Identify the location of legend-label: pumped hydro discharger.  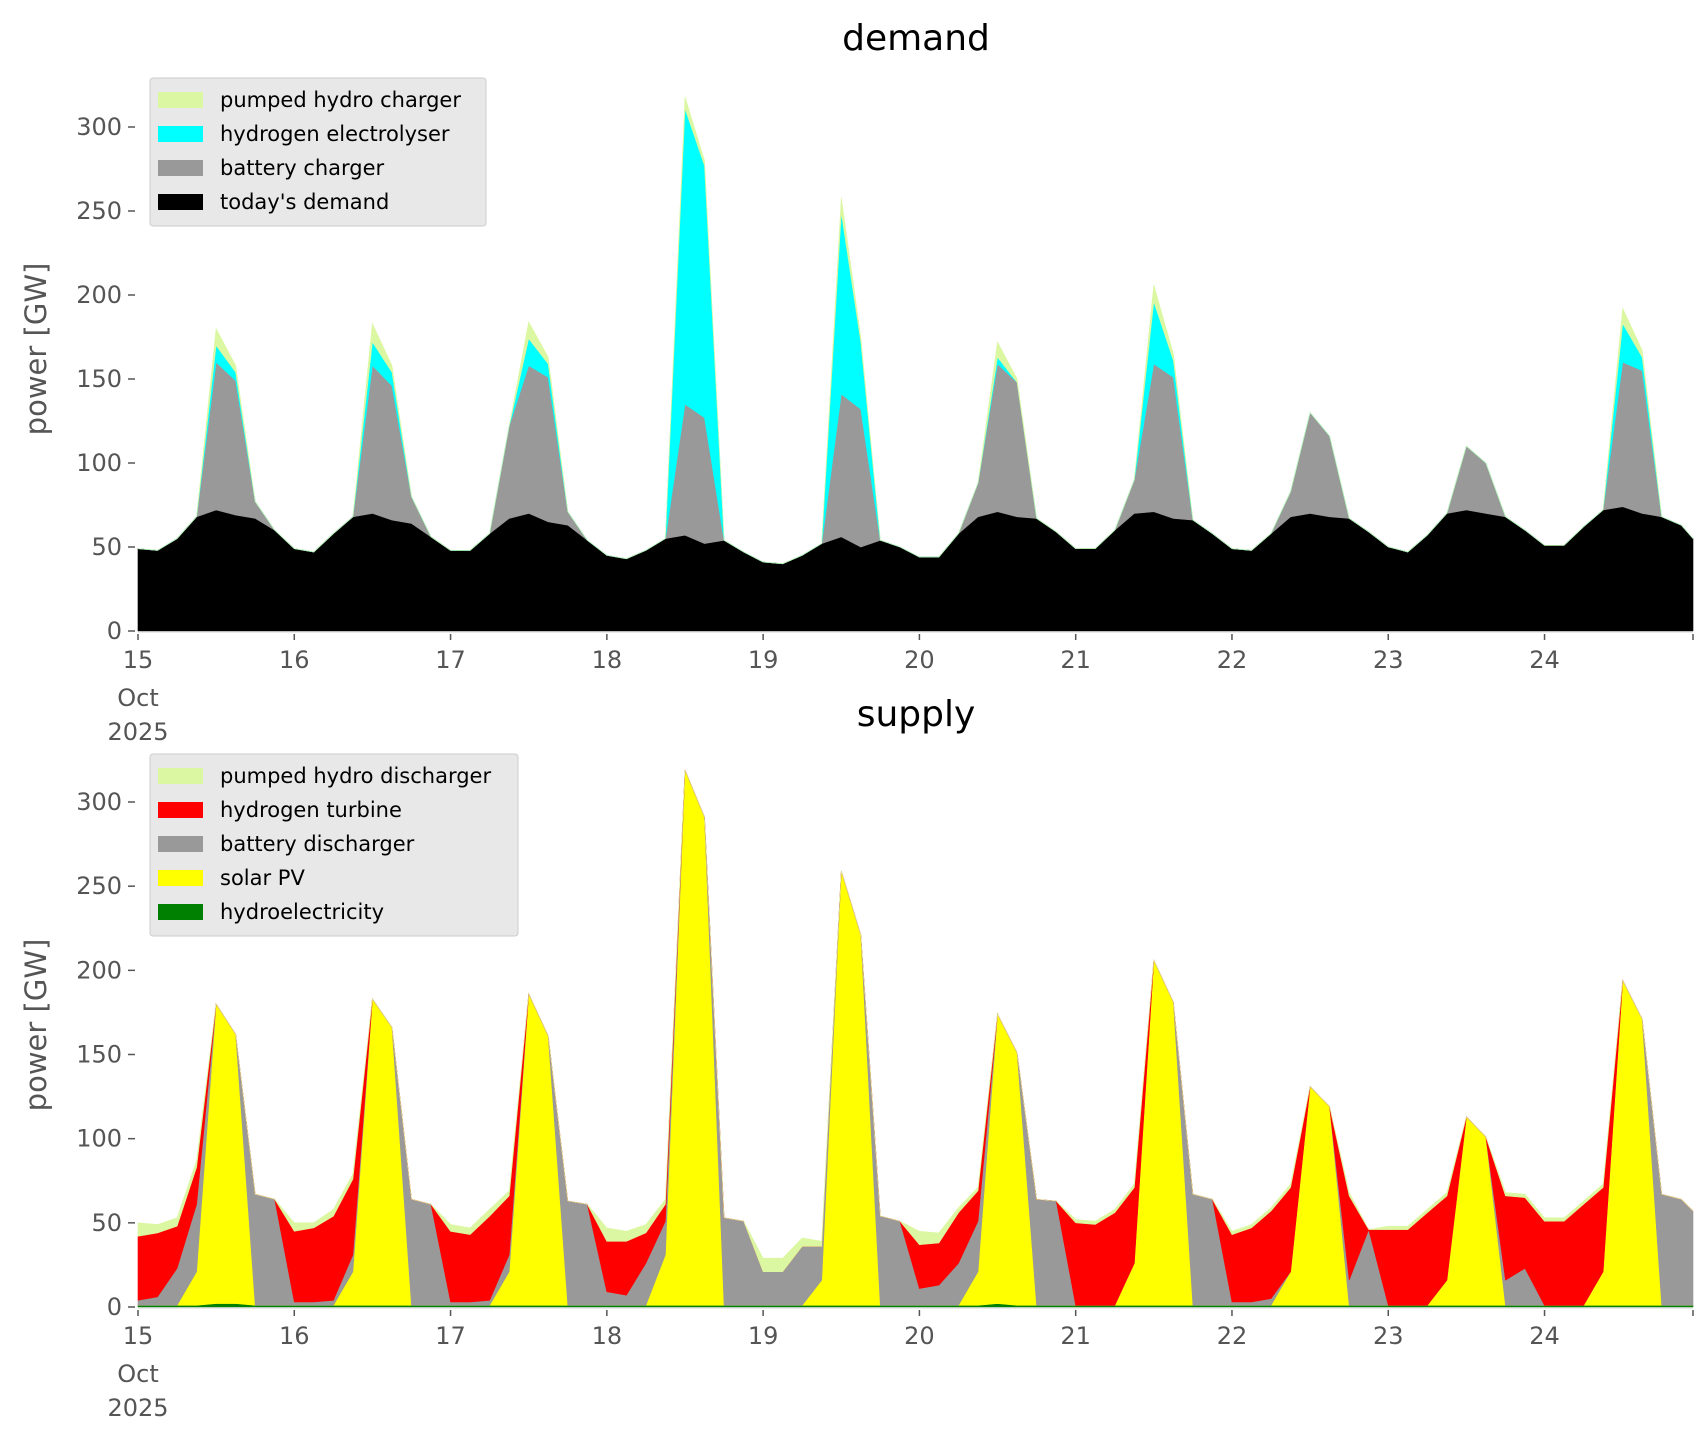
(355, 776).